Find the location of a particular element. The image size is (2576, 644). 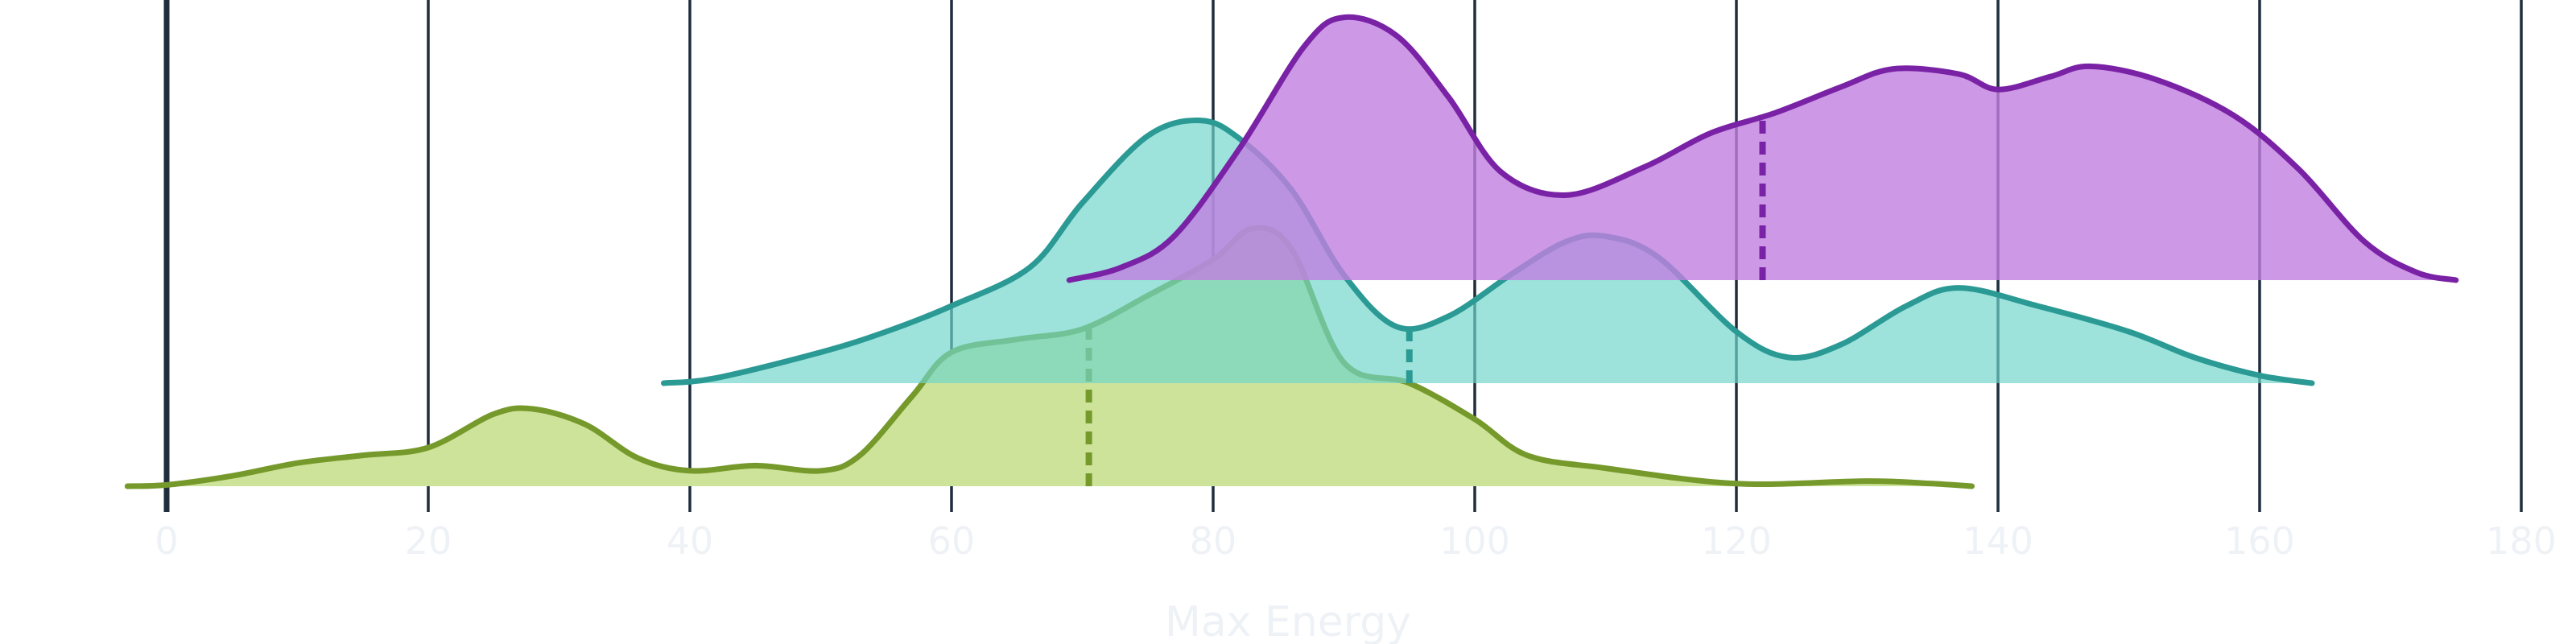

x-tick-label: 60 is located at coordinates (952, 541).